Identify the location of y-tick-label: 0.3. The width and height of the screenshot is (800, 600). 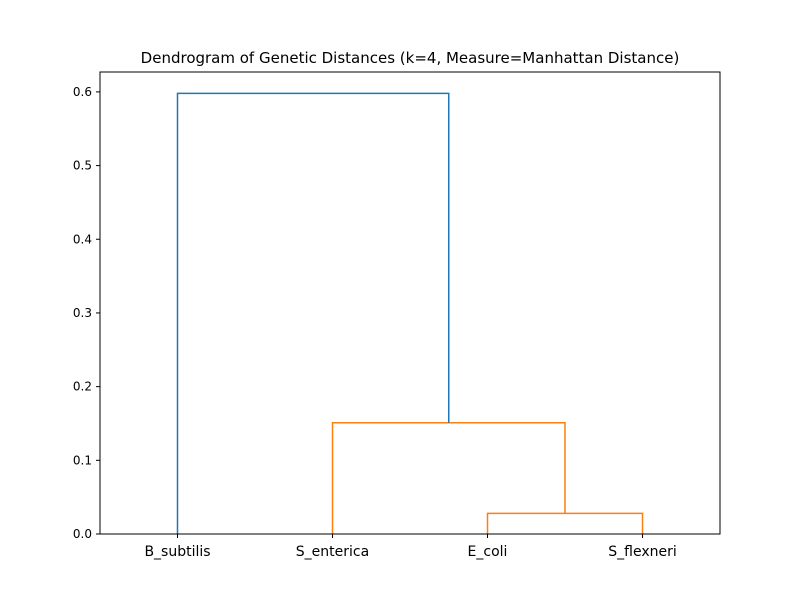
(82, 313).